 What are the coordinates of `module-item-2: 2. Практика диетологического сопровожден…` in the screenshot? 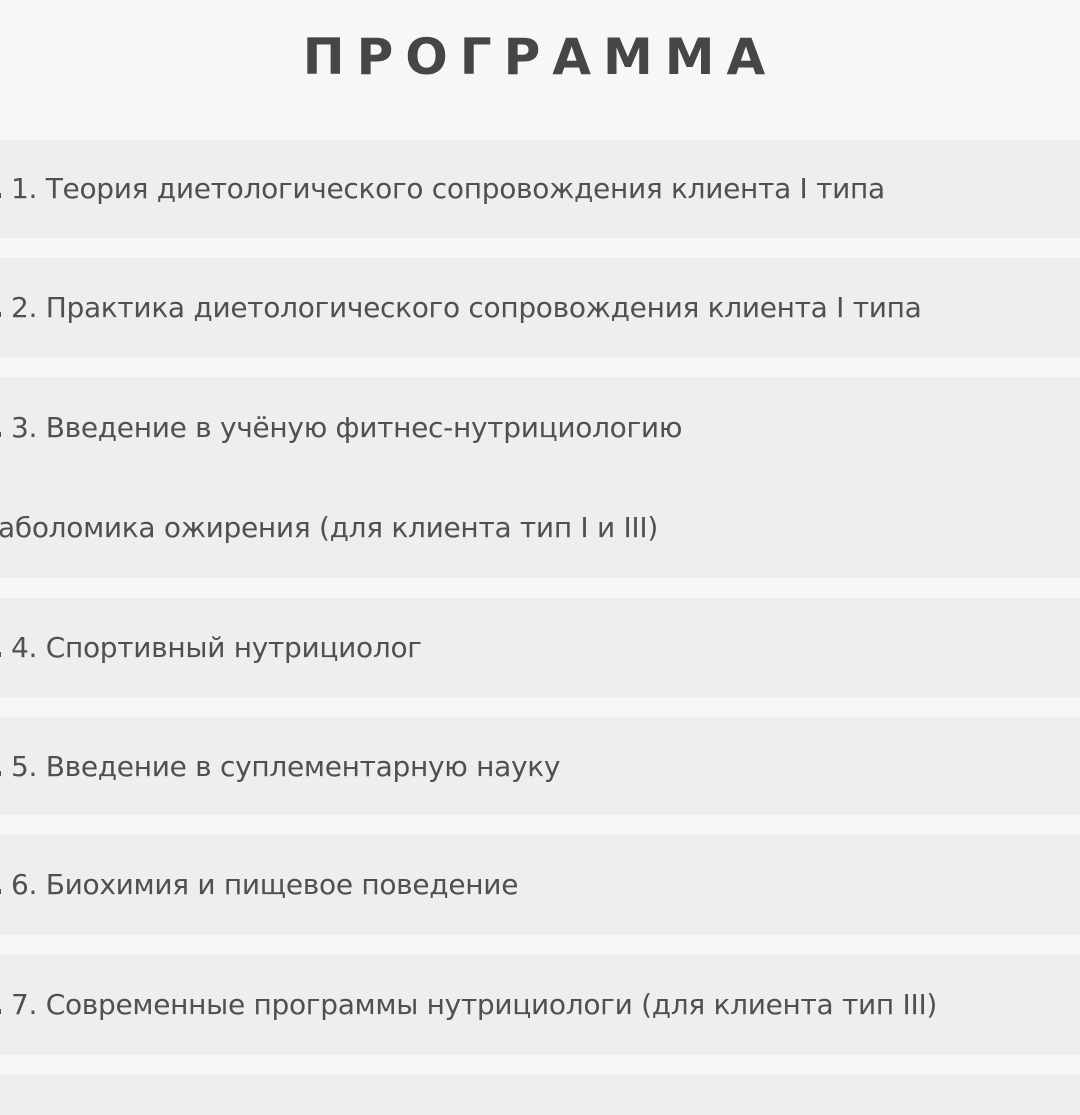 It's located at (540, 307).